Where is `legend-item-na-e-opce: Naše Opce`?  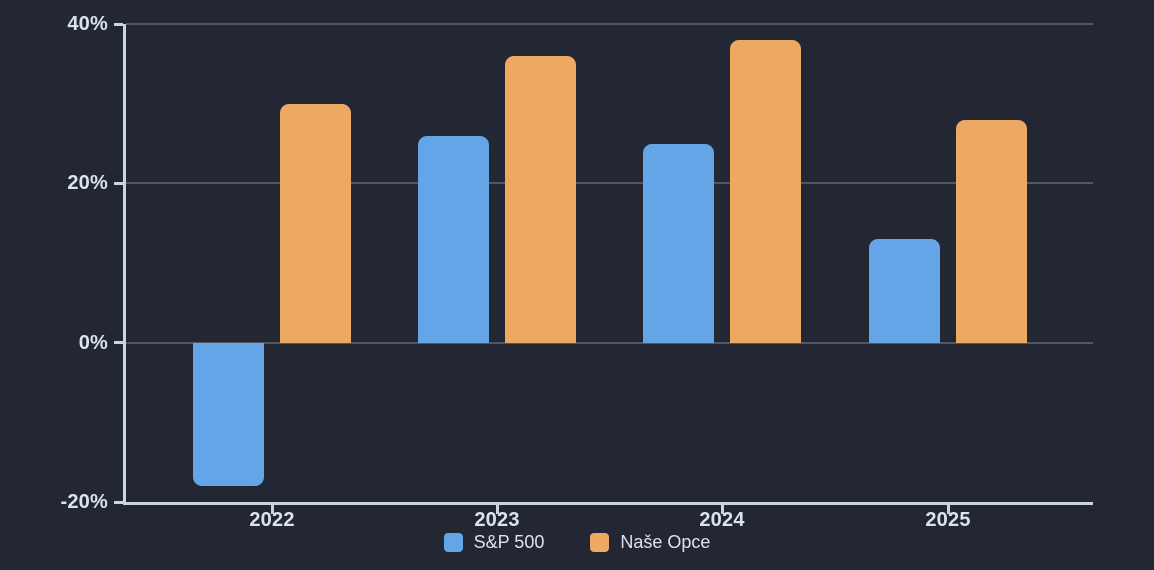
legend-item-na-e-opce: Naše Opce is located at coordinates (650, 542).